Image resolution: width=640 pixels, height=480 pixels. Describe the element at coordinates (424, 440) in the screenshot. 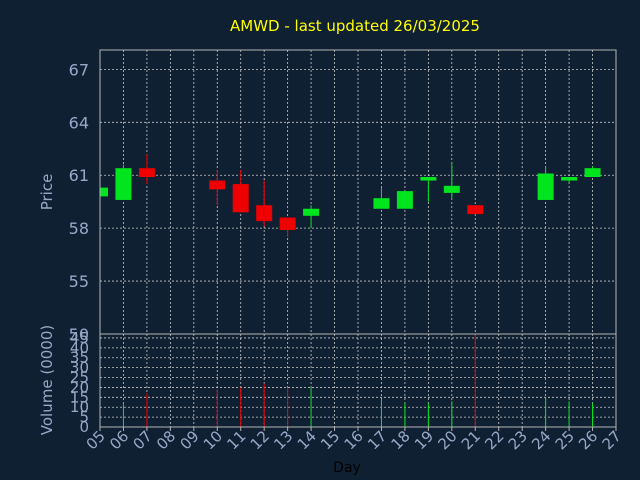

I see `x-tick-label: 19` at that location.